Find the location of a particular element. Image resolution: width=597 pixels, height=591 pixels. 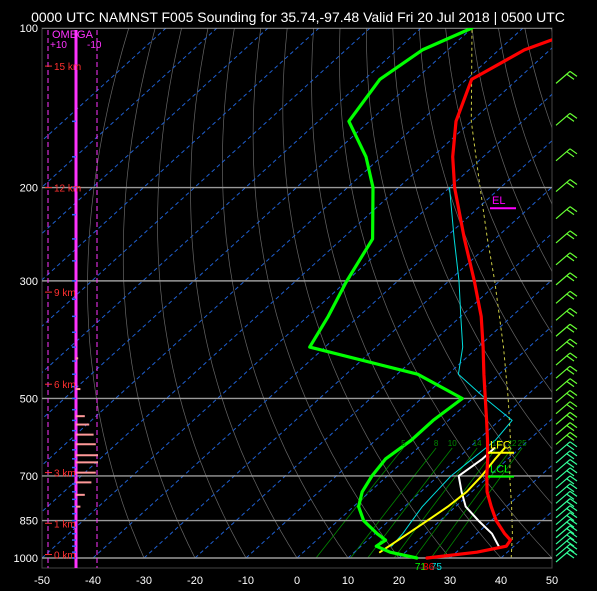

x-tick-label: 40 is located at coordinates (501, 581).